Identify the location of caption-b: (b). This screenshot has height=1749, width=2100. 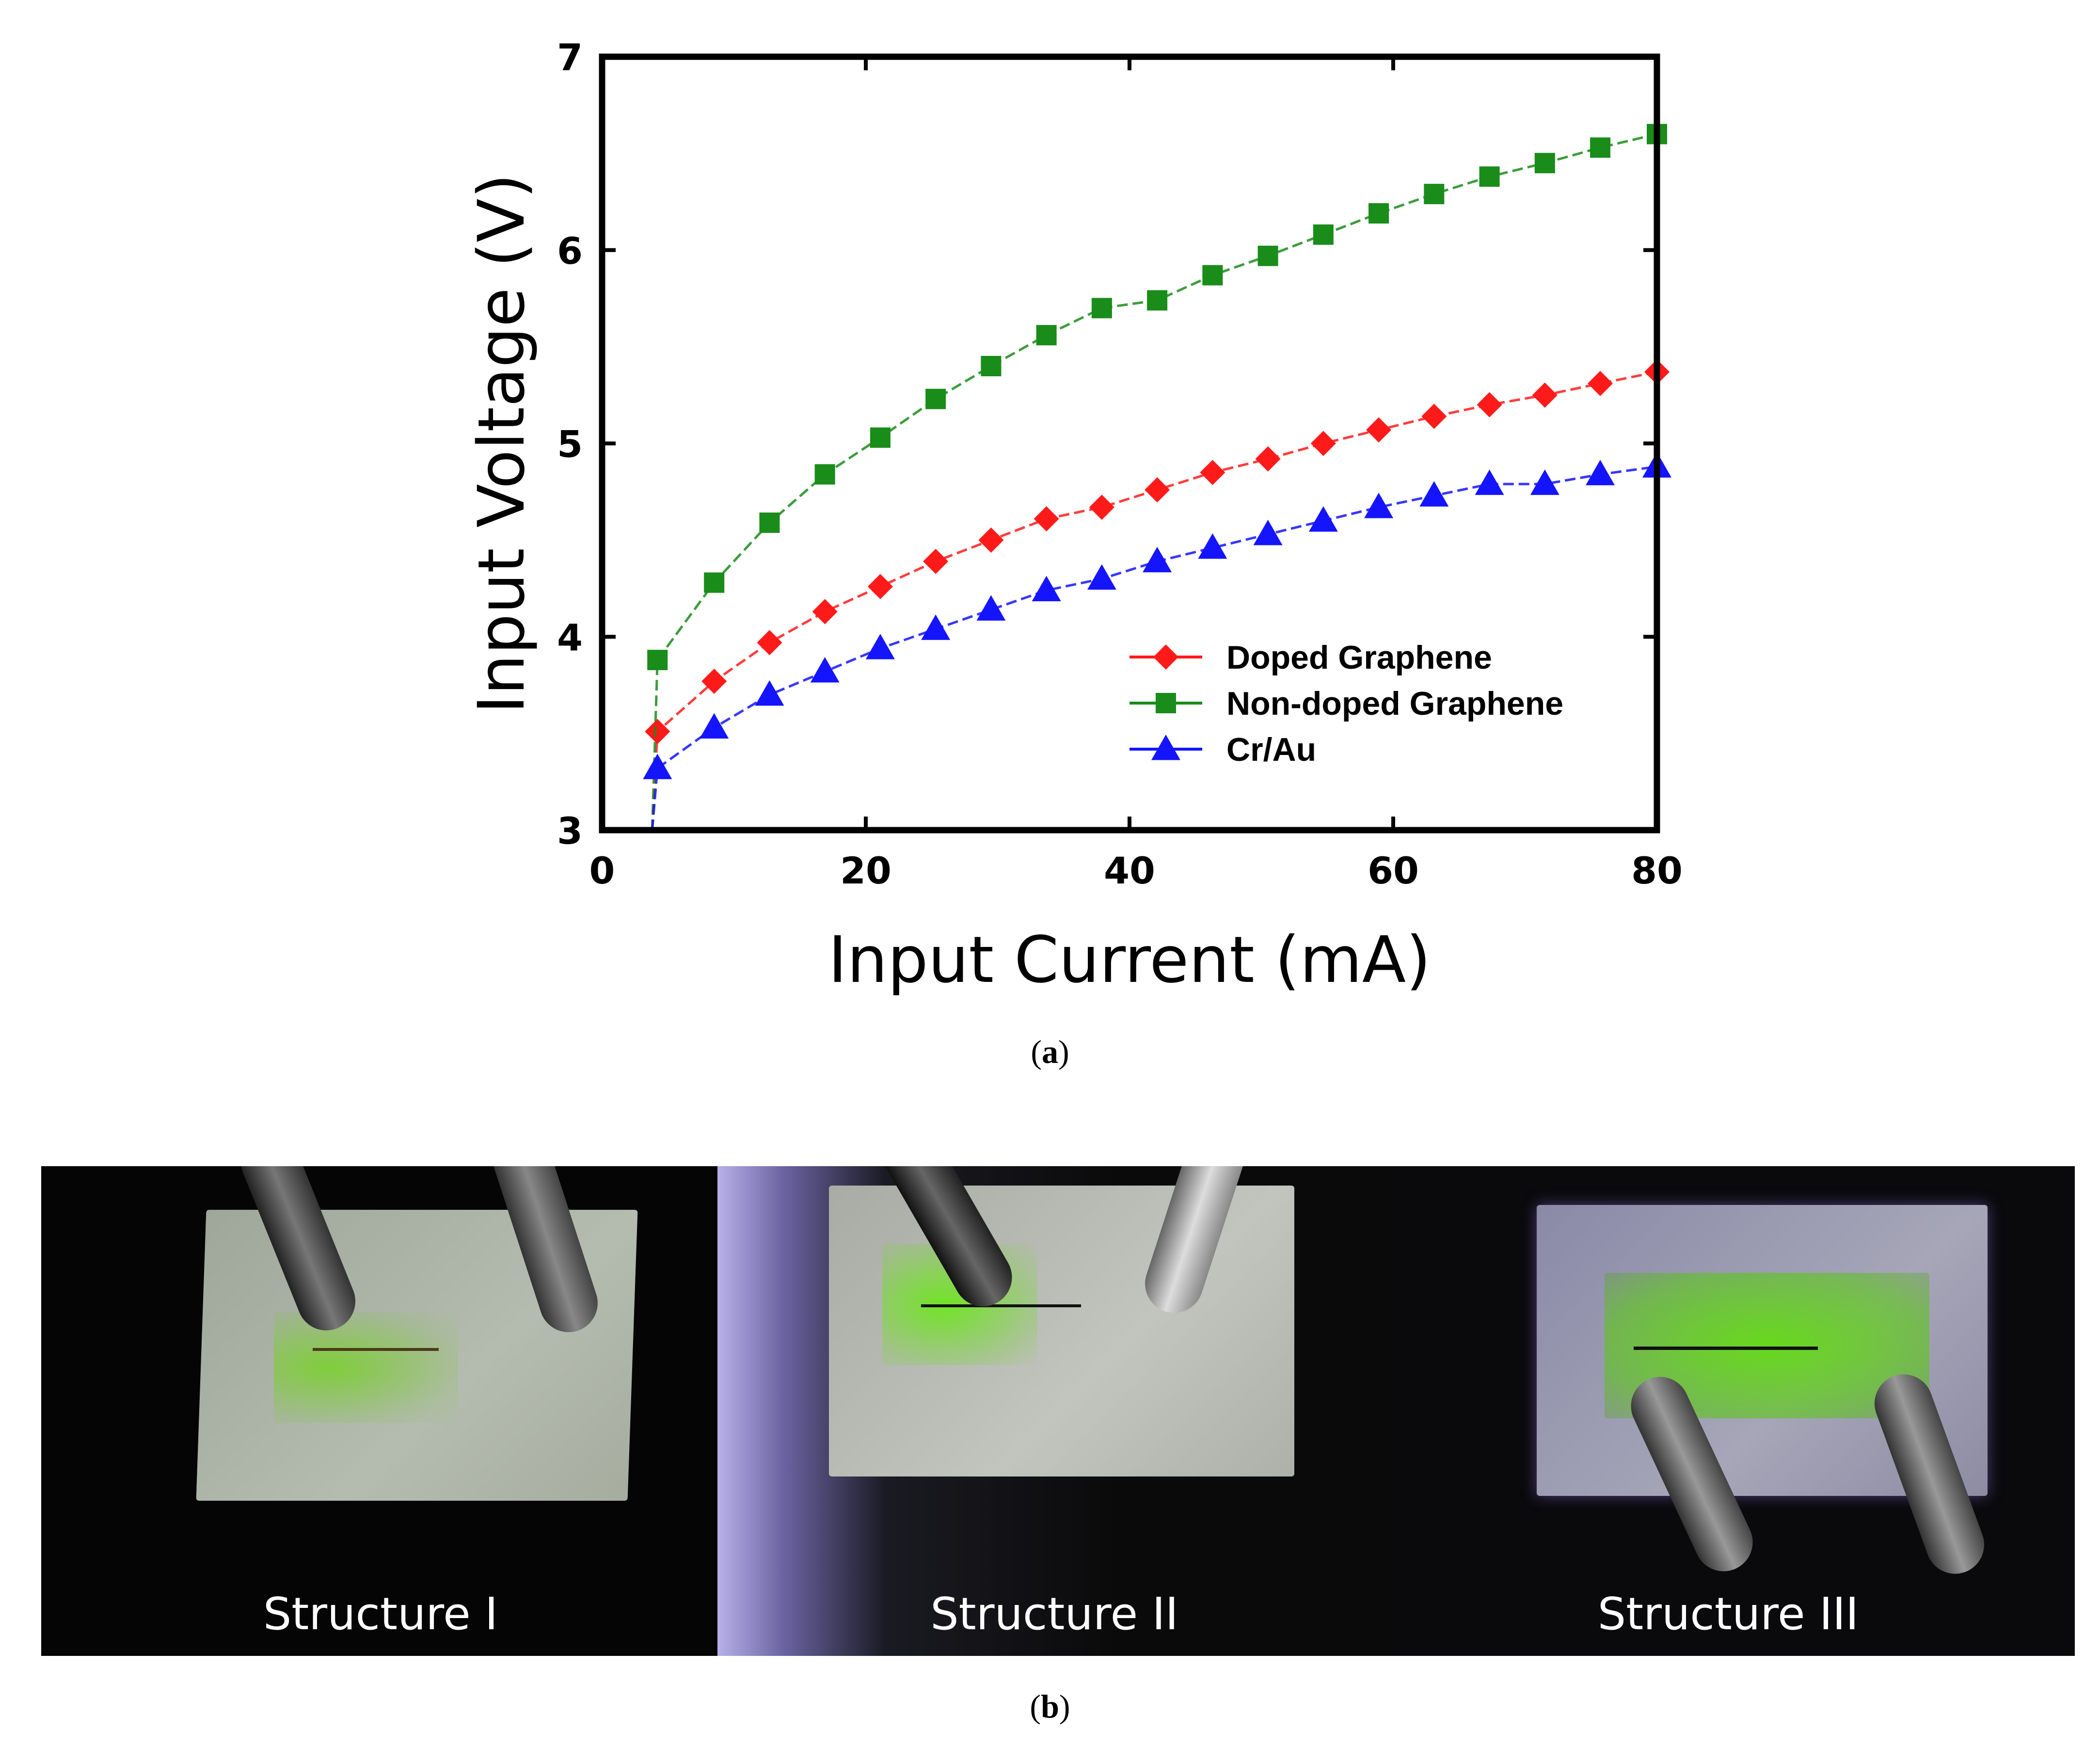
(1050, 1706).